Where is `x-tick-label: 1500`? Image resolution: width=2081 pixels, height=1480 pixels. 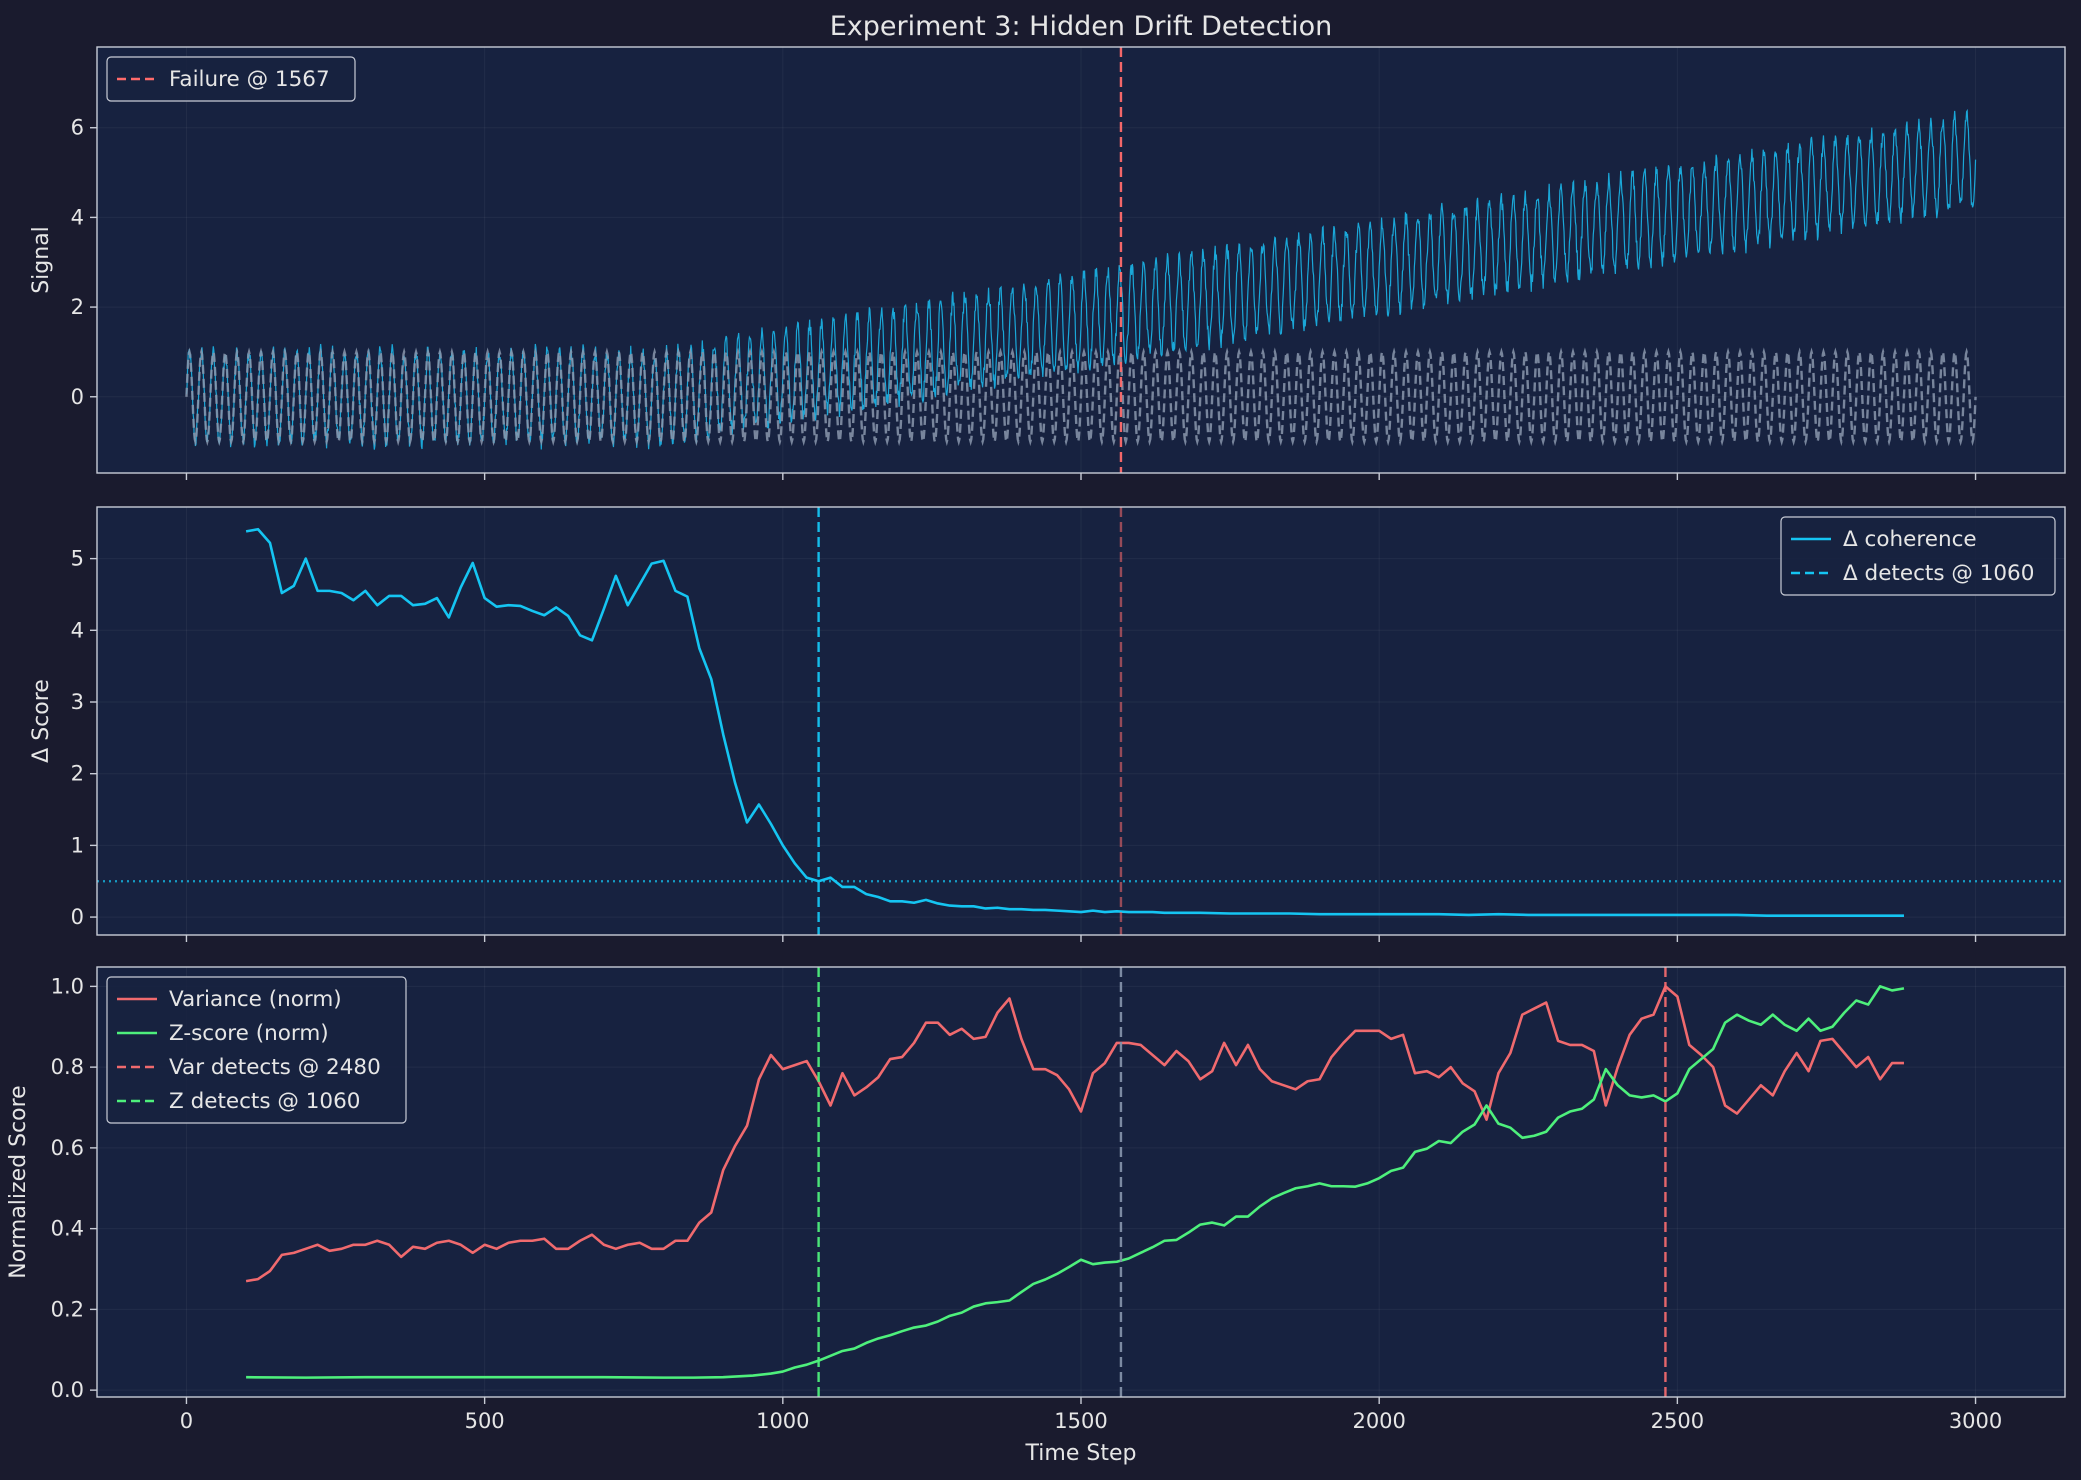
x-tick-label: 1500 is located at coordinates (1080, 1421).